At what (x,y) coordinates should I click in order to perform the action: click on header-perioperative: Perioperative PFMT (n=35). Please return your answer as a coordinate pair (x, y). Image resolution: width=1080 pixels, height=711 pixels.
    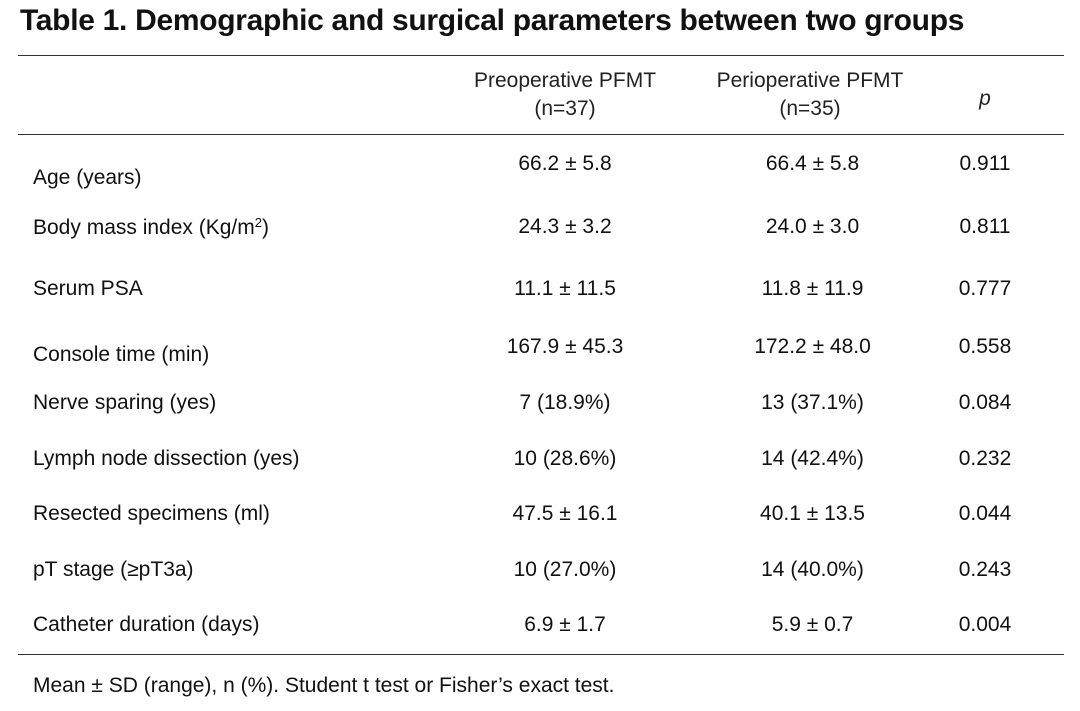
    Looking at the image, I should click on (810, 95).